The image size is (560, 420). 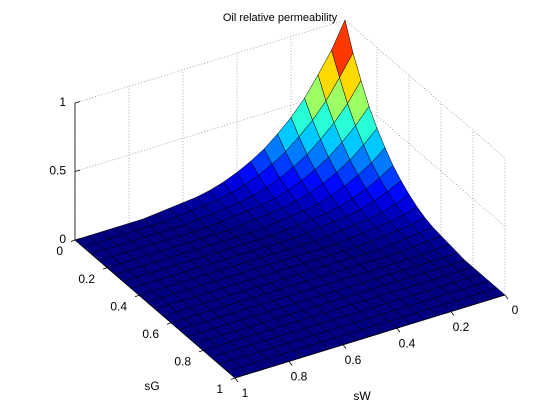 I want to click on y-tick-label: 0.6, so click(x=150, y=334).